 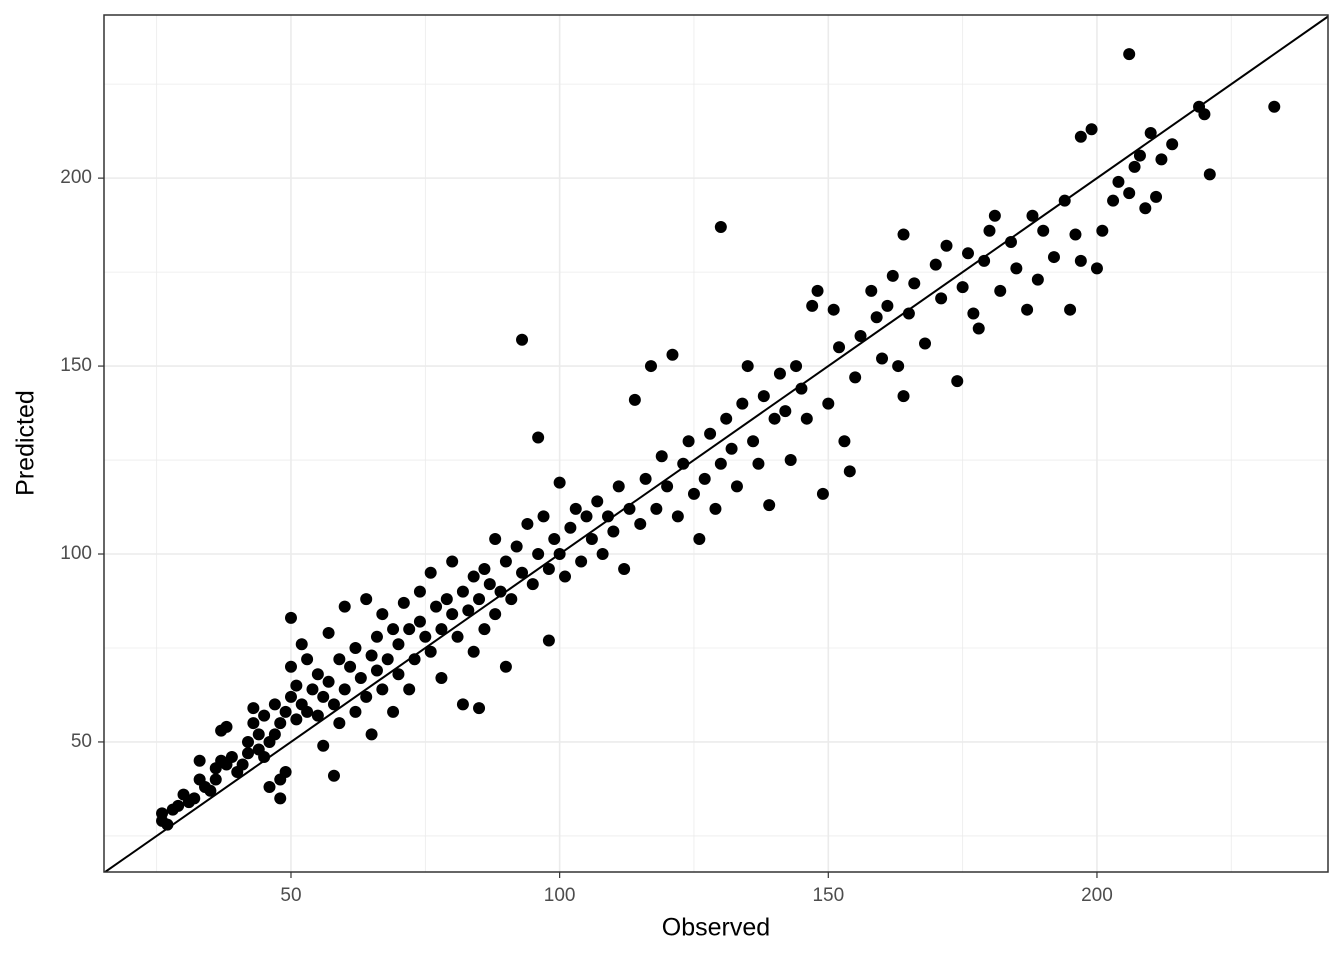 I want to click on x-tick-label: 200, so click(x=1097, y=895).